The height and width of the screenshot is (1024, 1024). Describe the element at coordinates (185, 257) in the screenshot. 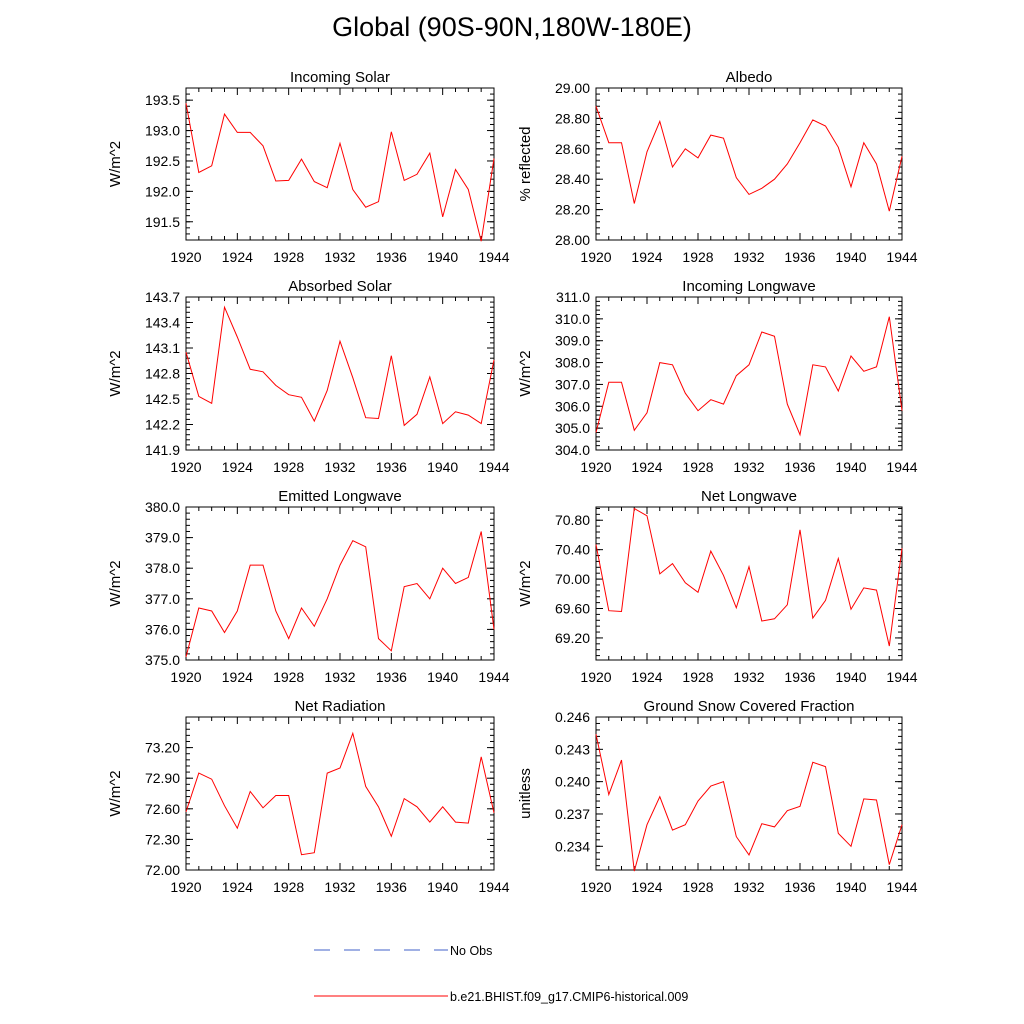

I see `panel-1-xtick-label: 1920` at that location.